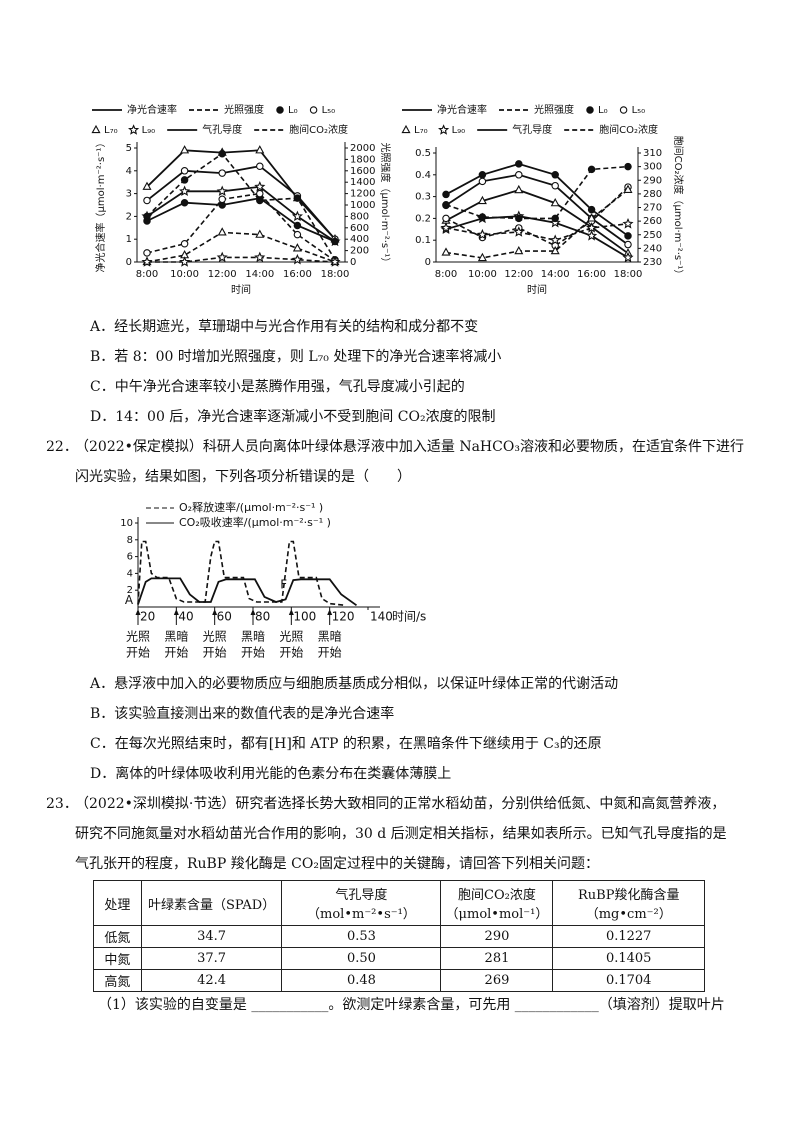  I want to click on legend-label: 气孔导度, so click(222, 129).